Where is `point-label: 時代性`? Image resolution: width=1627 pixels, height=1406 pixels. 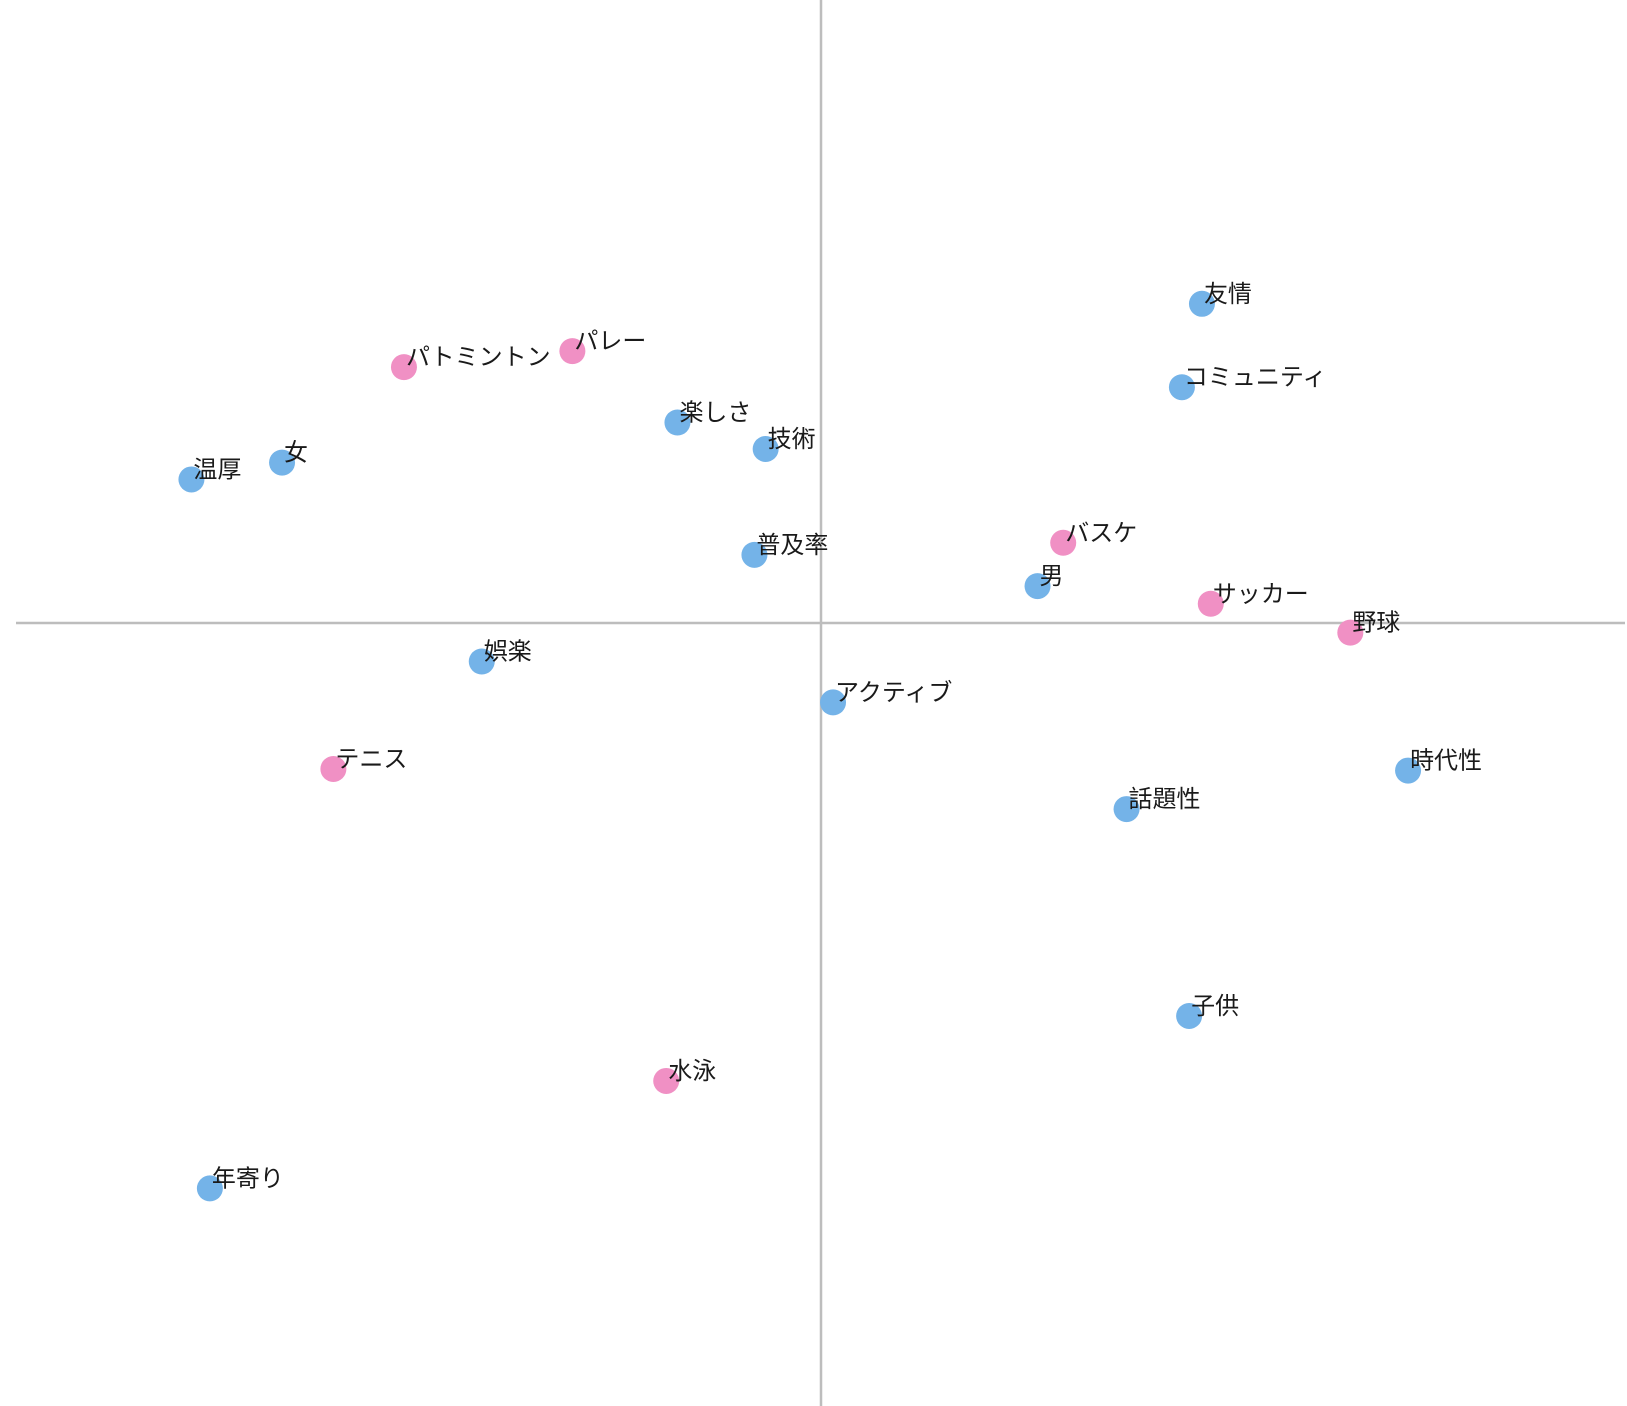
point-label: 時代性 is located at coordinates (1446, 761).